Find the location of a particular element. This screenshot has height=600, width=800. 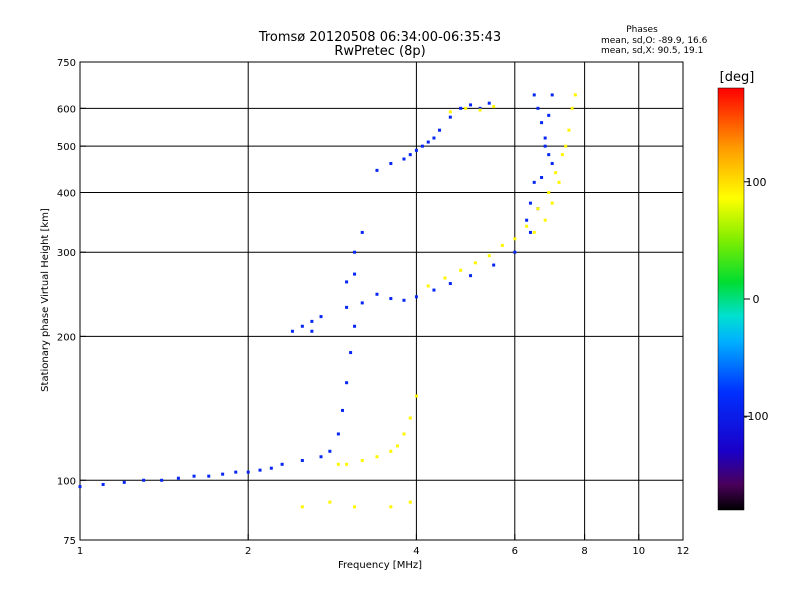

colorbar-tick-label: 100 is located at coordinates (756, 182).